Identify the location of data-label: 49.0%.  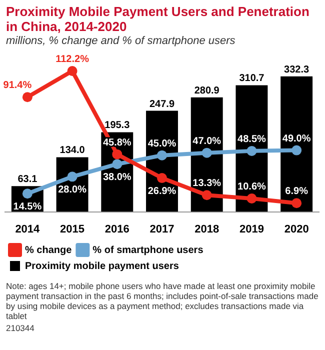
(296, 138).